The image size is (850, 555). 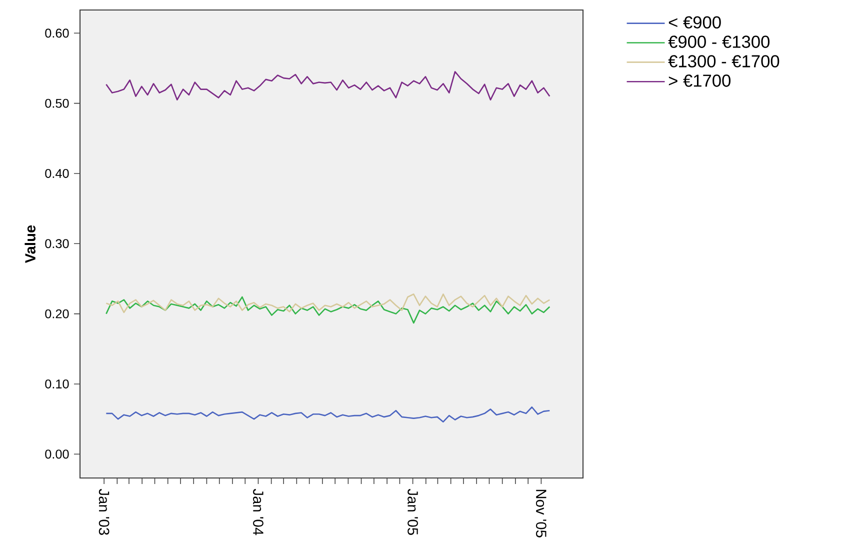 What do you see at coordinates (541, 514) in the screenshot?
I see `x-tick-label: Nov '05` at bounding box center [541, 514].